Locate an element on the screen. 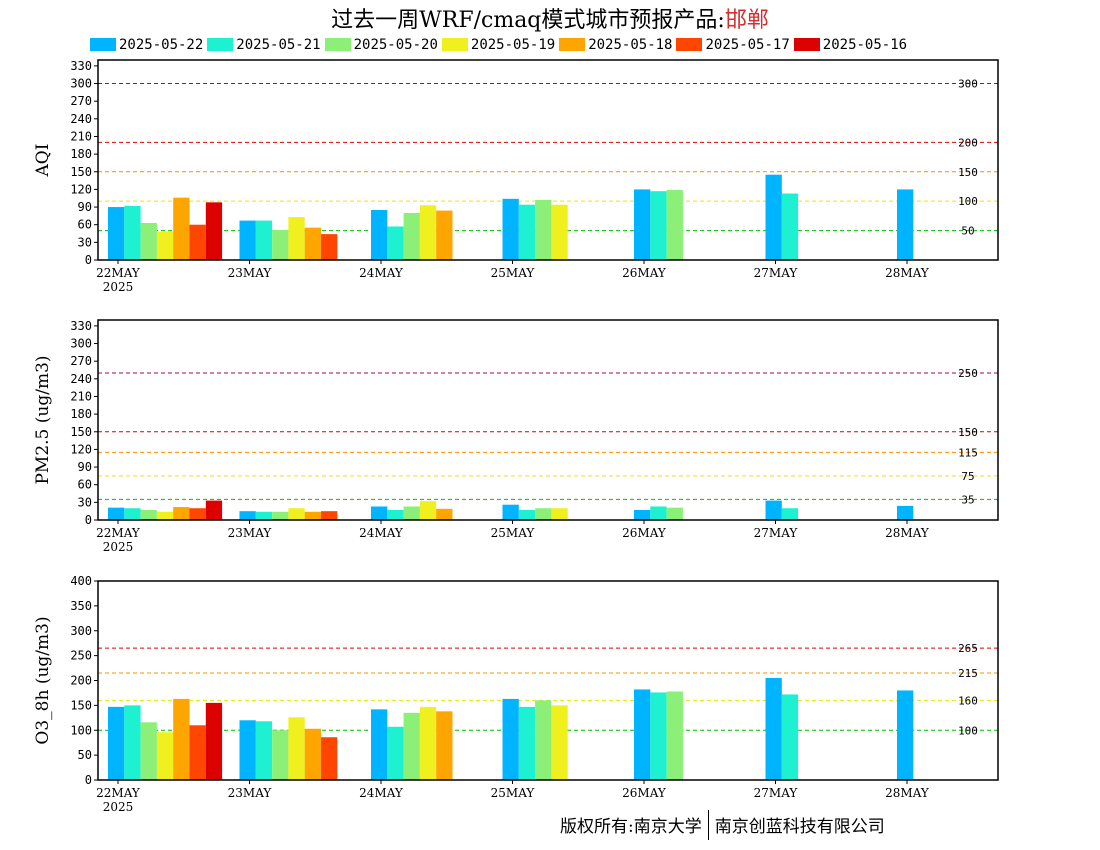 Image resolution: width=1100 pixels, height=850 pixels. y-tick-label: 100 is located at coordinates (81, 730).